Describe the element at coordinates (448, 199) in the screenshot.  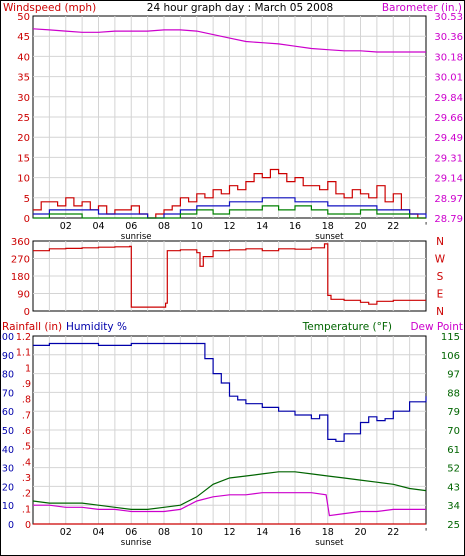
I see `wind-barometer-right-tick-label: 28.97` at that location.